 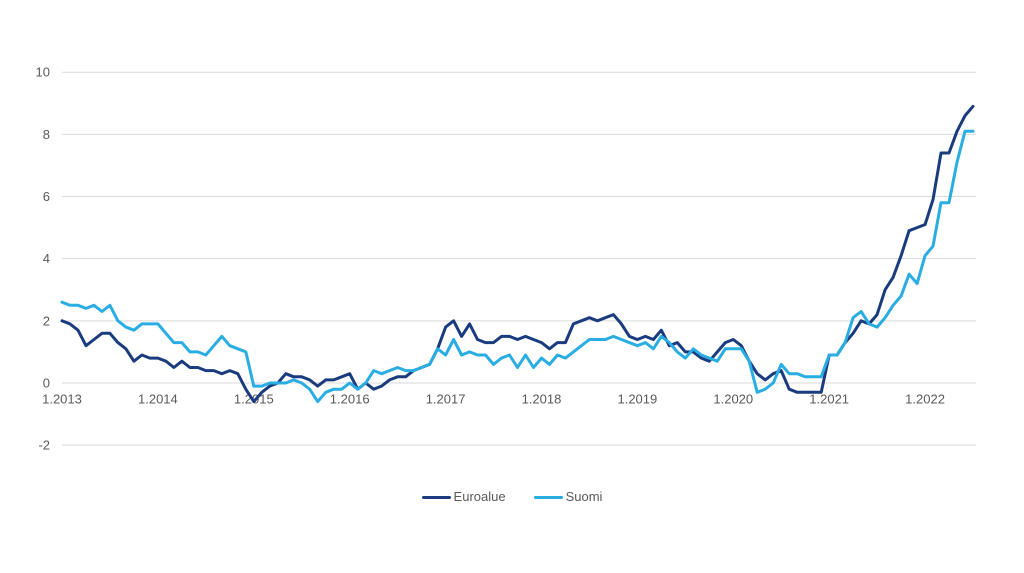 What do you see at coordinates (925, 399) in the screenshot?
I see `x-tick-label: 1.2022` at bounding box center [925, 399].